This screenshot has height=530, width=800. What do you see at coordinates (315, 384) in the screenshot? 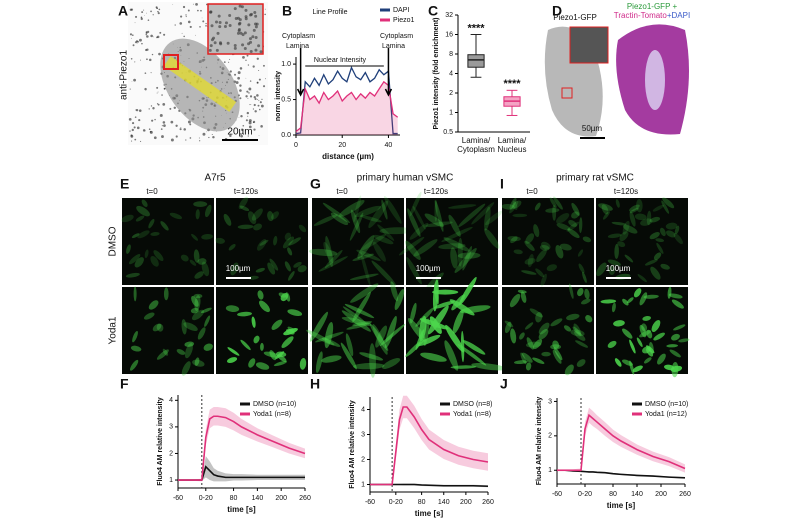
I see `panel-label: H` at bounding box center [315, 384].